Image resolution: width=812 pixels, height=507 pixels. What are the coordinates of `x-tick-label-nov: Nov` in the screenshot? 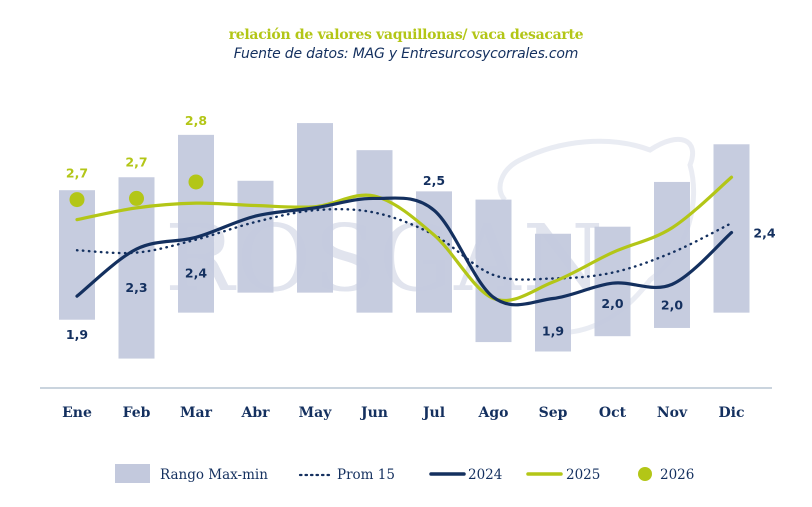 It's located at (672, 413).